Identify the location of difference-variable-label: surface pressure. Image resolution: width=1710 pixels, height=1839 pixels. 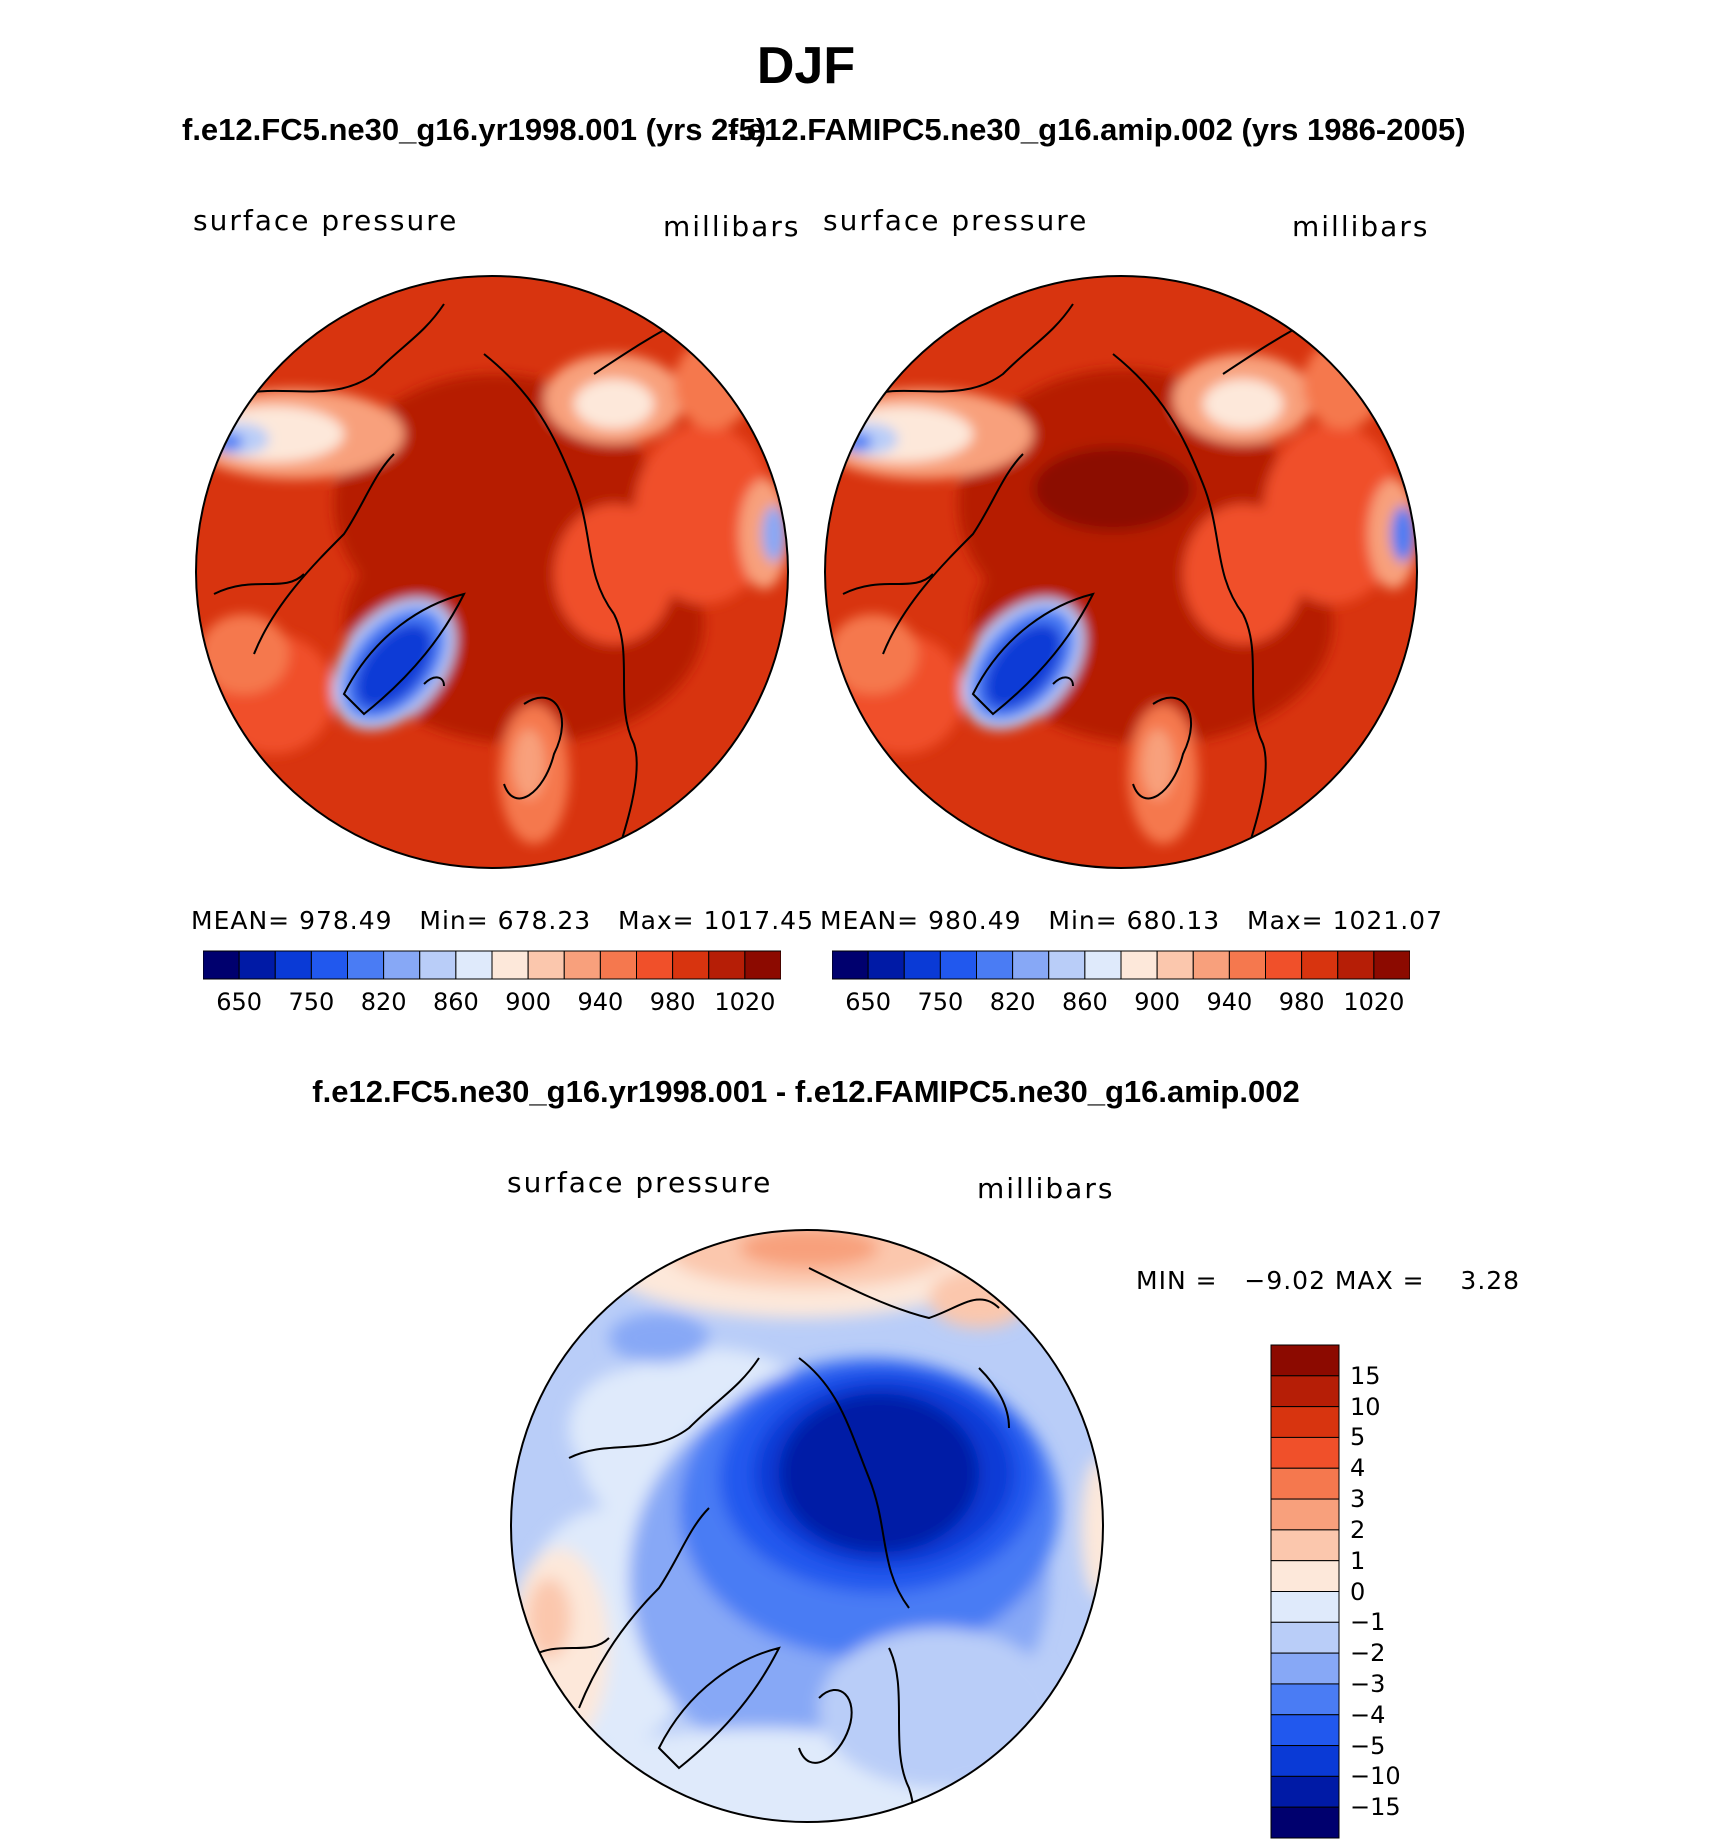
(640, 1182).